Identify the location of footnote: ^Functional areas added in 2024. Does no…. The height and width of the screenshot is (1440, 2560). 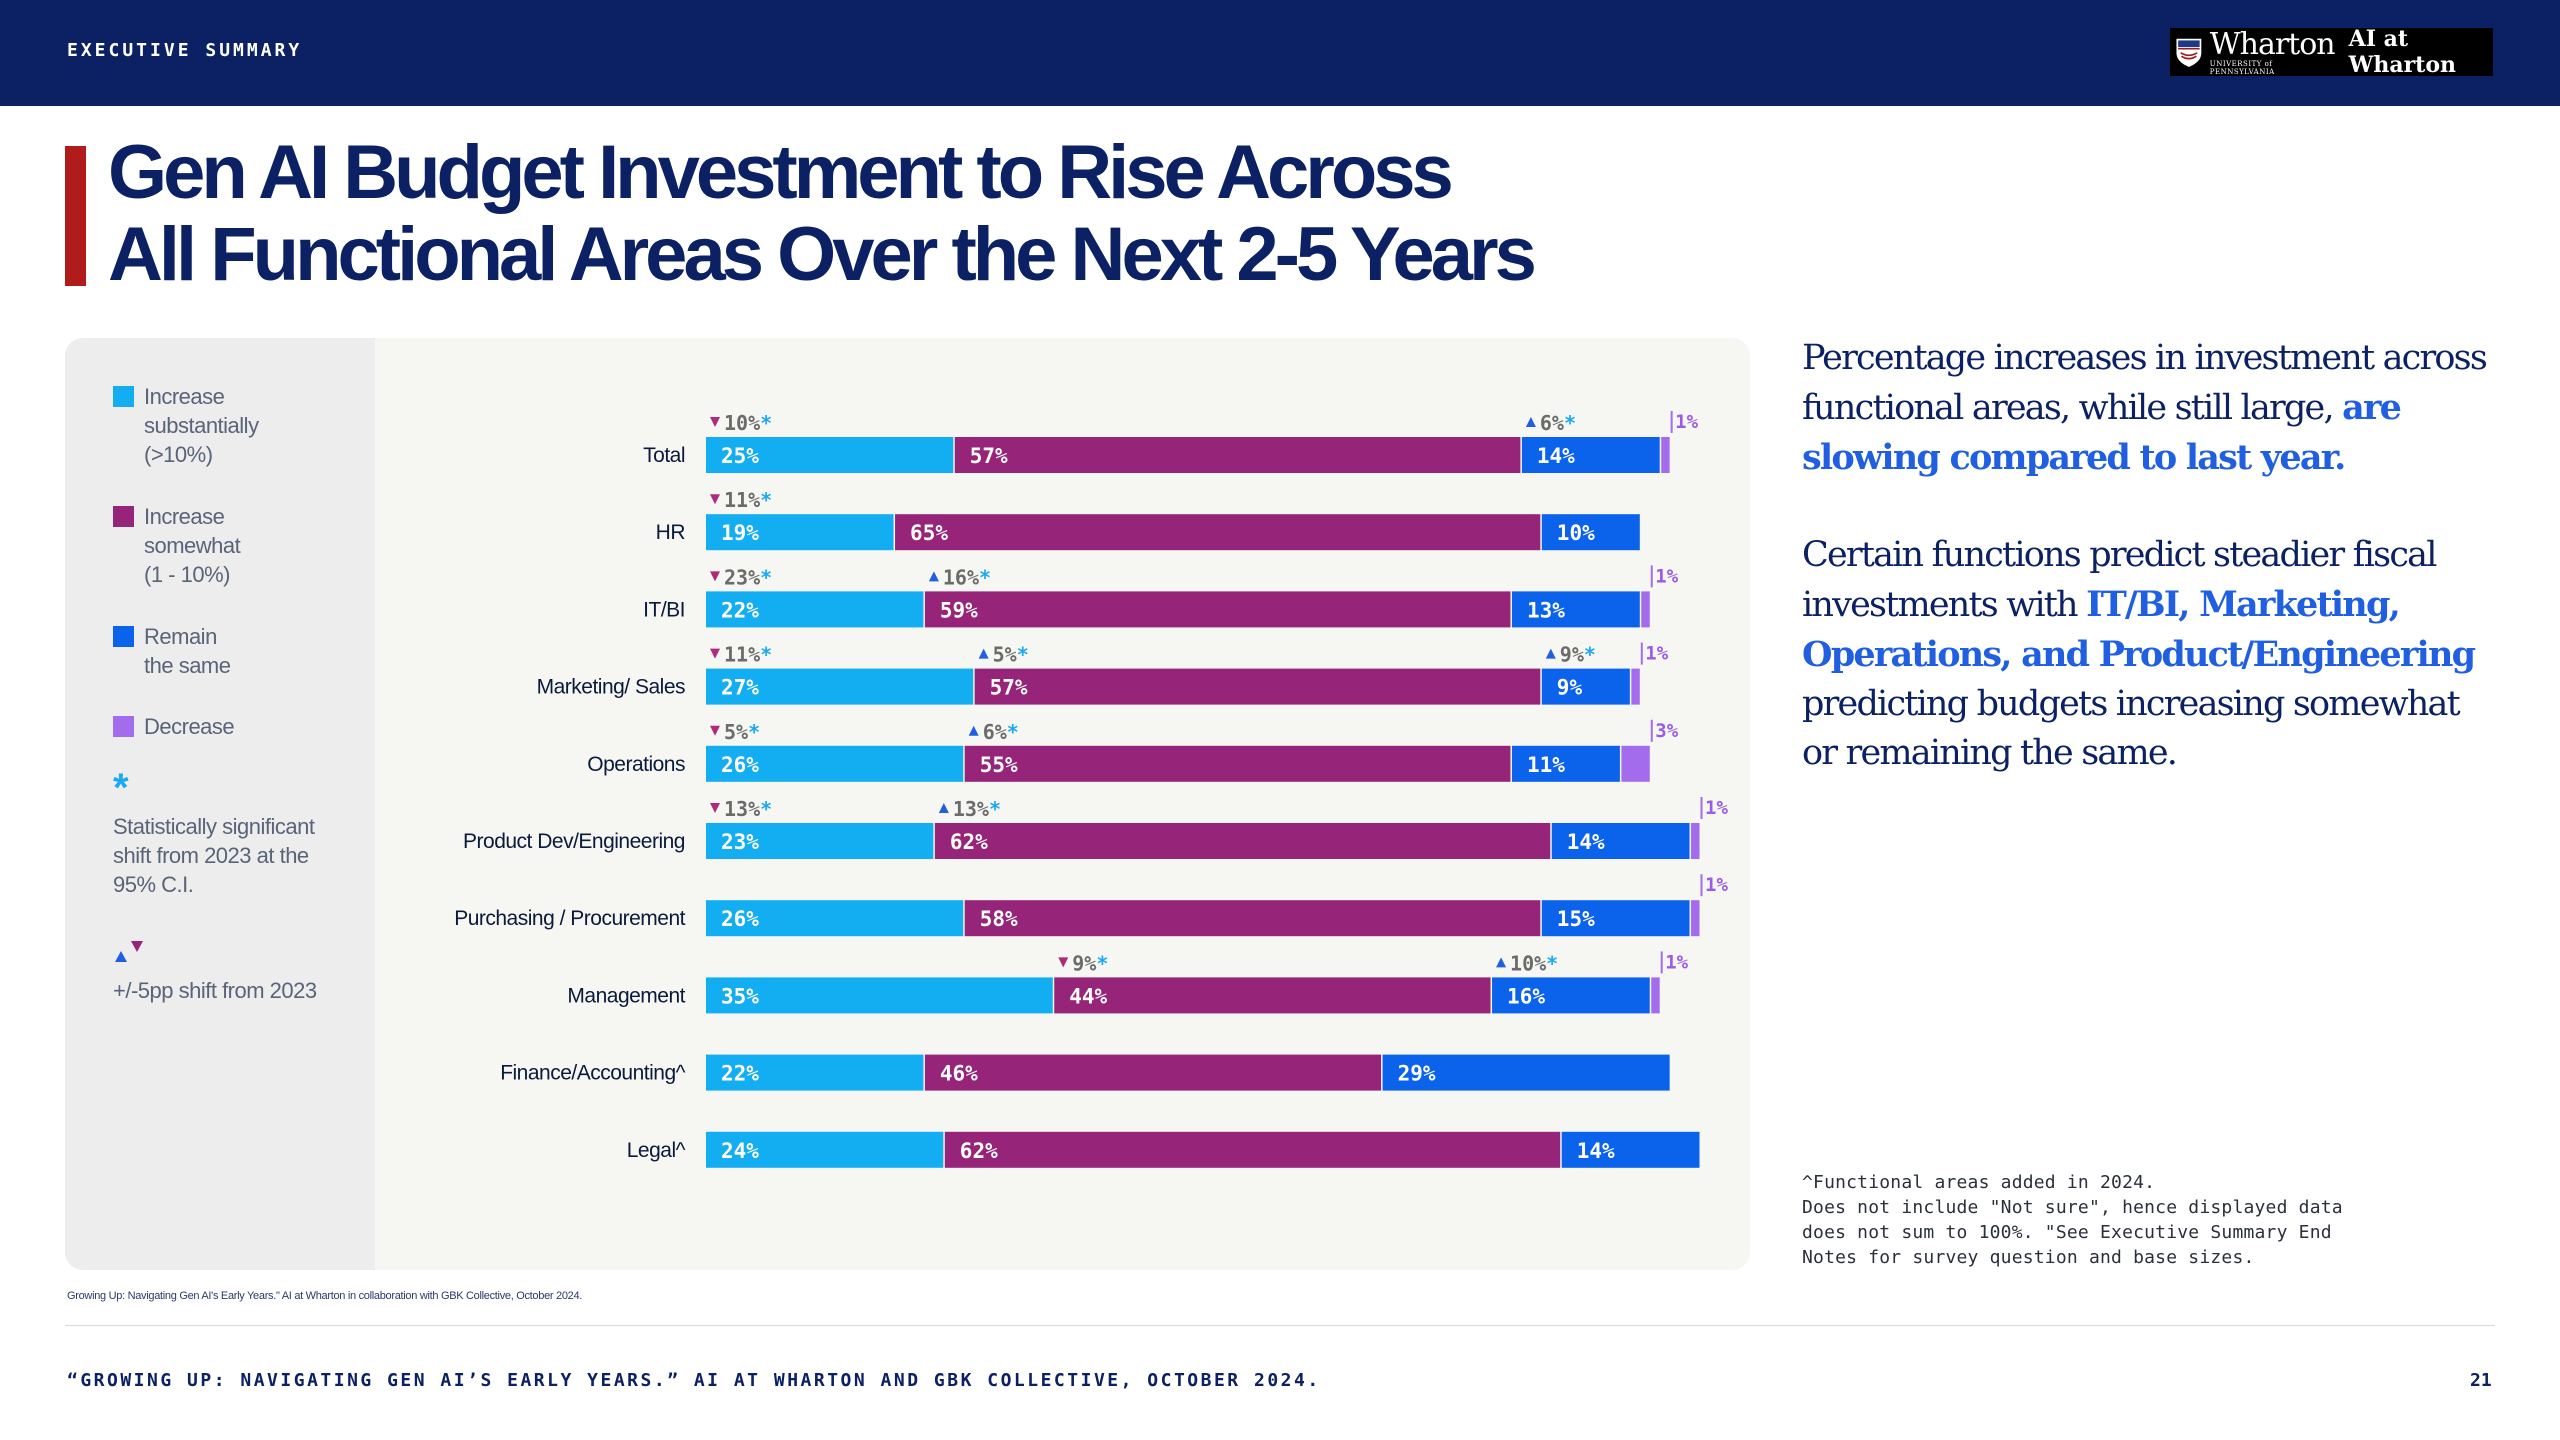
(2072, 1220).